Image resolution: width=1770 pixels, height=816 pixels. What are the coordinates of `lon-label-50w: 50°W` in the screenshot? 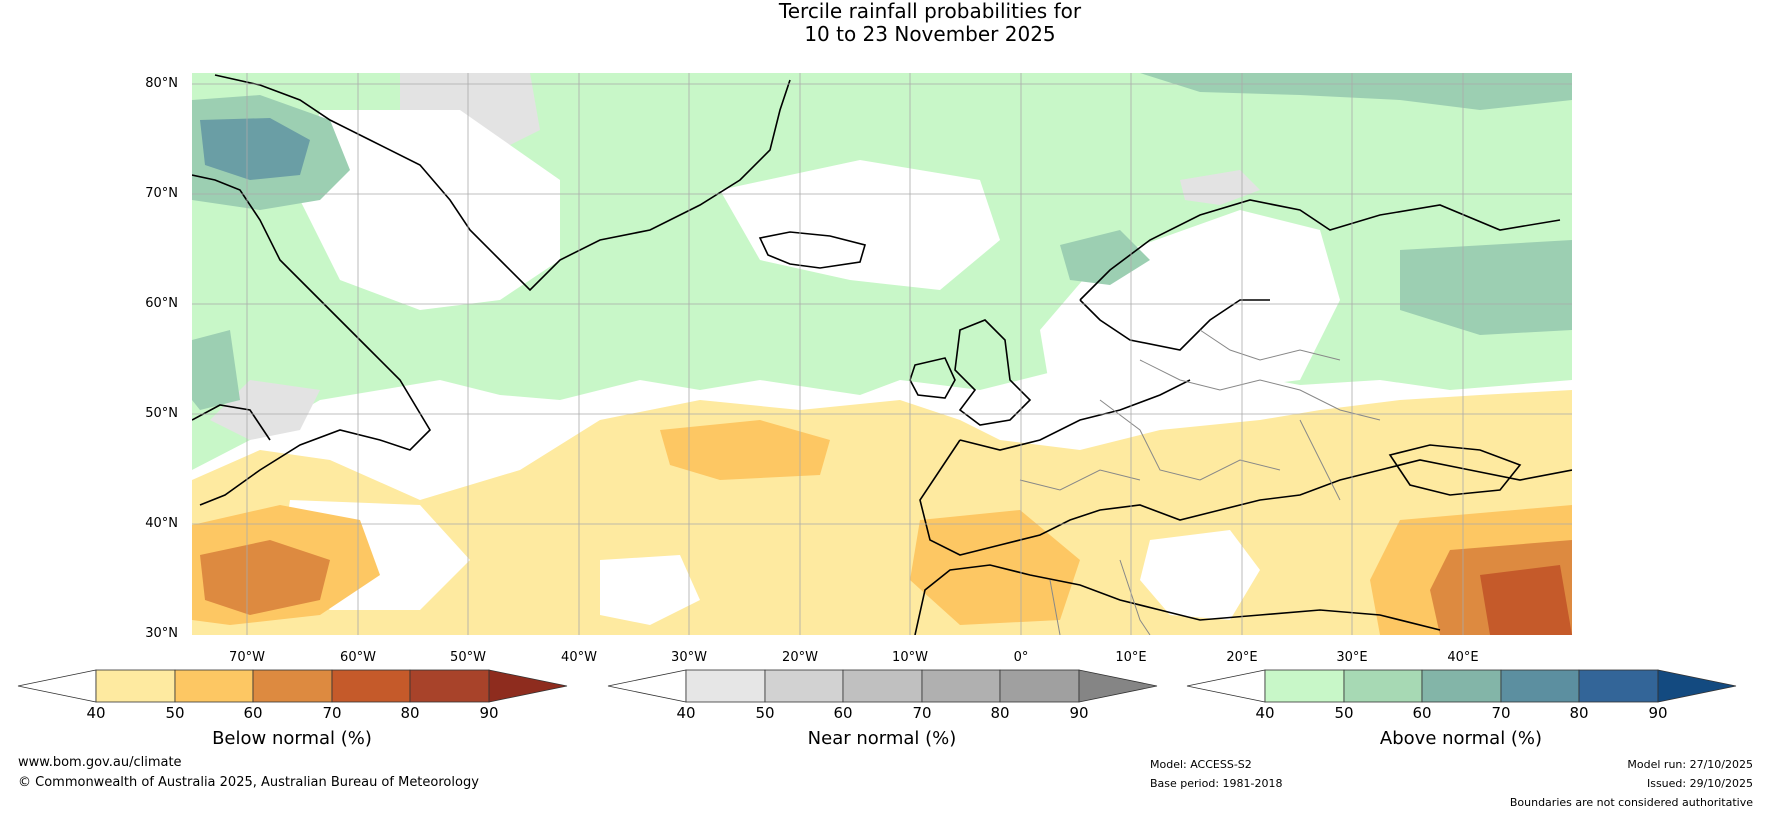 It's located at (468, 657).